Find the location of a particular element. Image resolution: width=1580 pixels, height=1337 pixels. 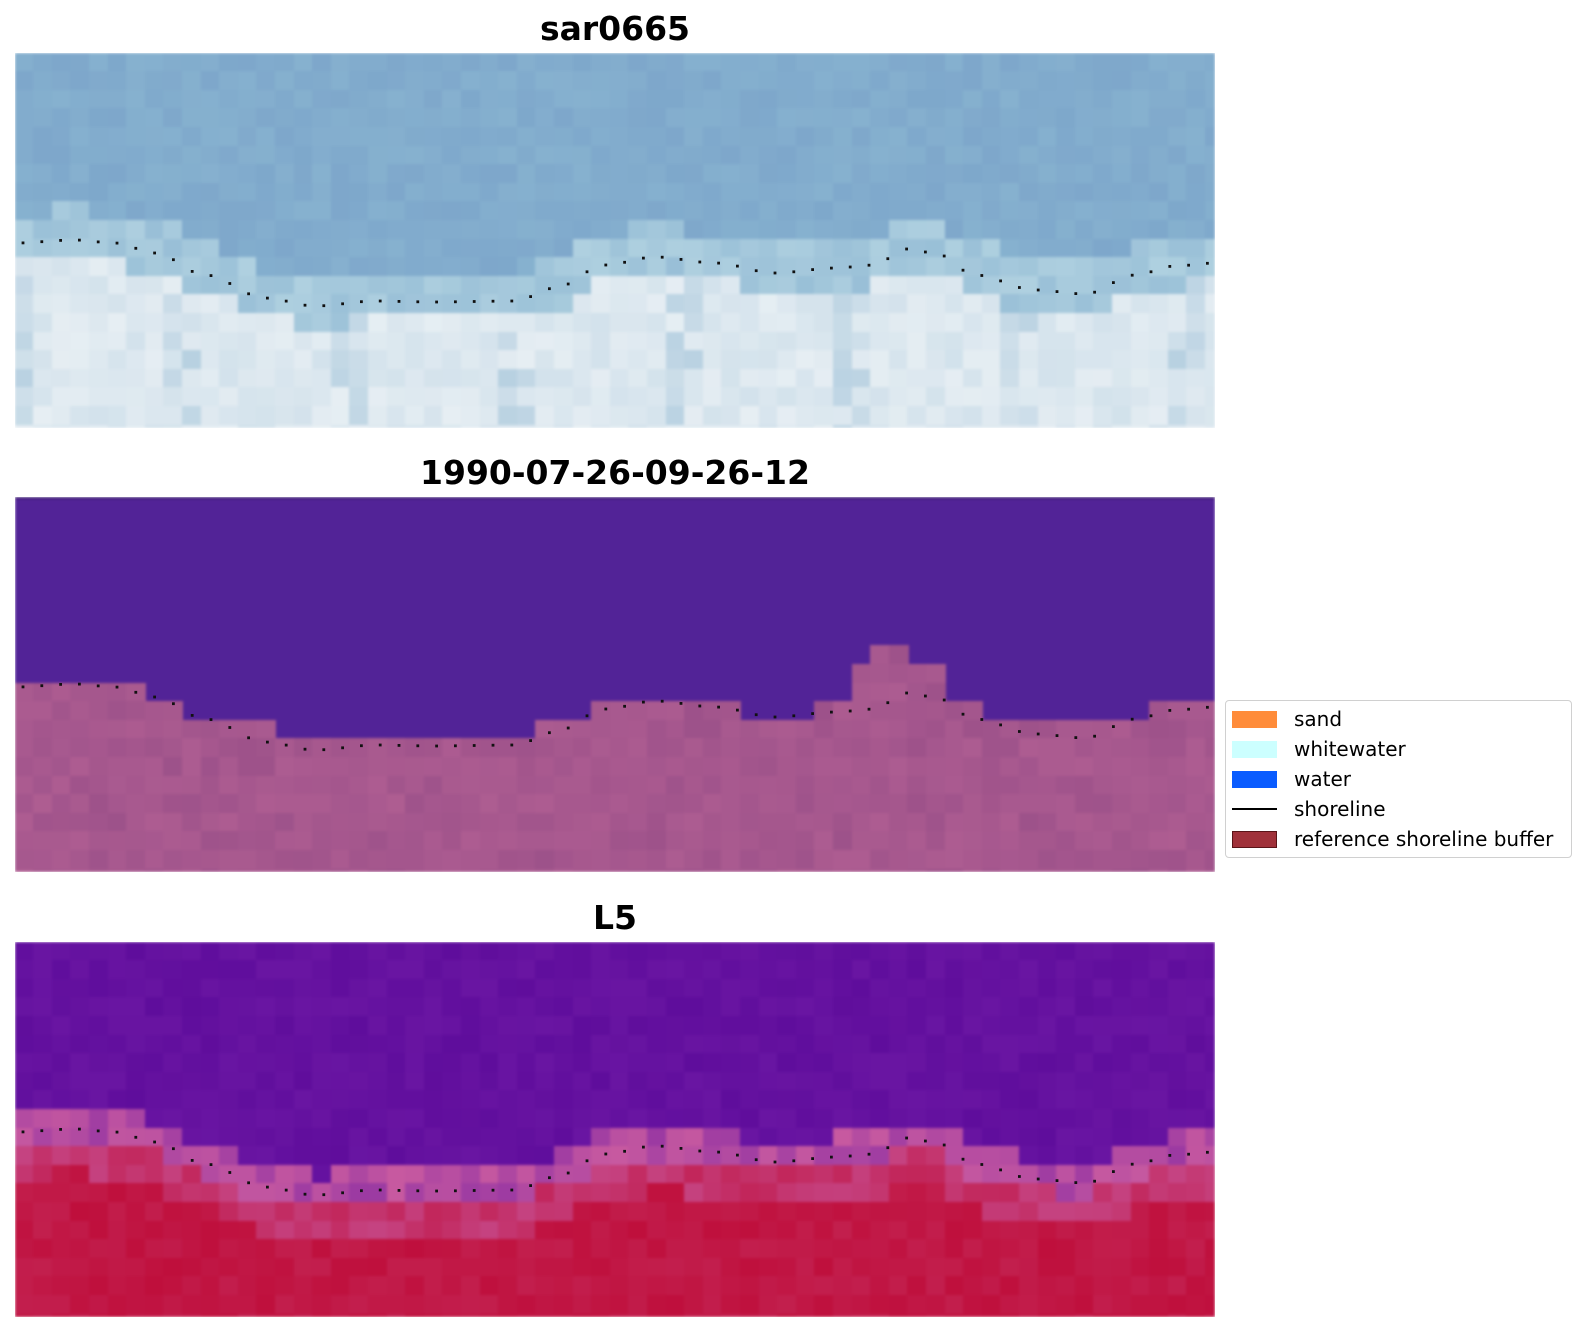

legend-item-sand: sand is located at coordinates (1287, 719).